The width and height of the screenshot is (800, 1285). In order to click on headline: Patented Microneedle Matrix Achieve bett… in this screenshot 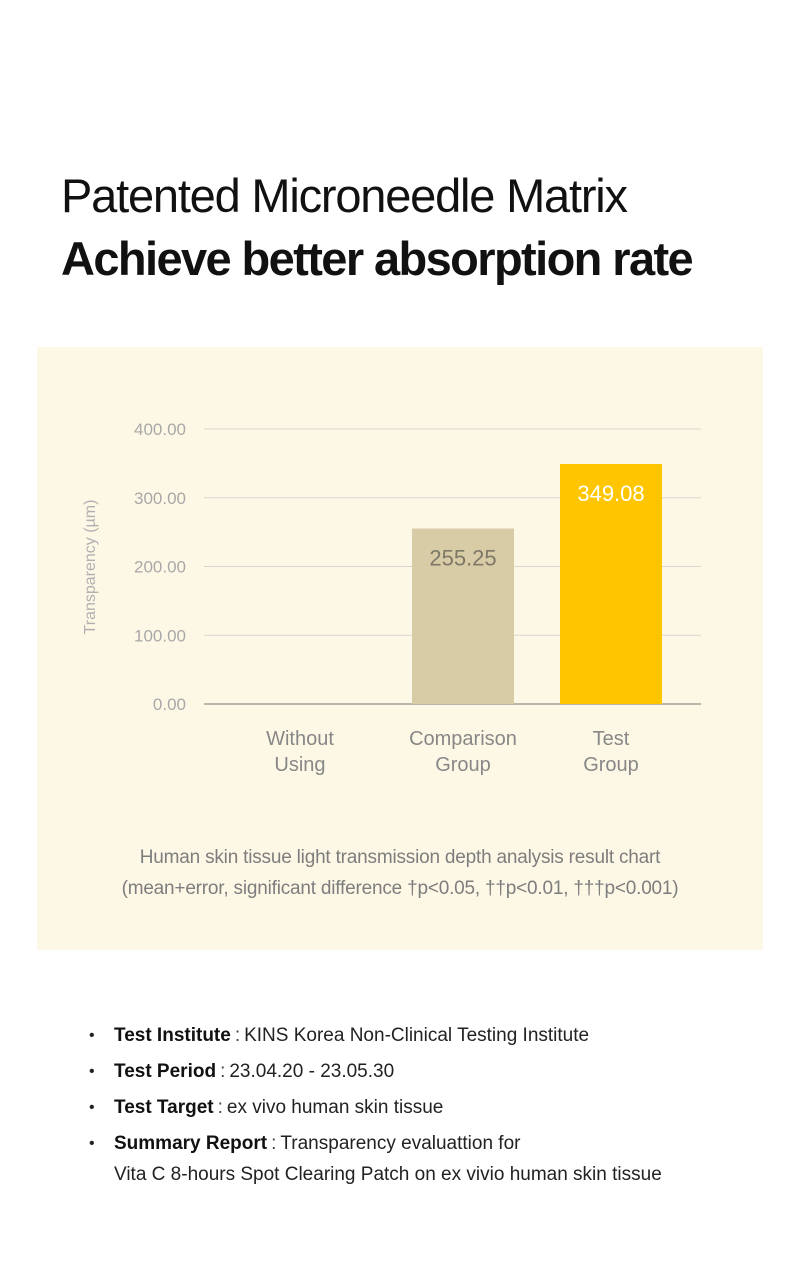, I will do `click(377, 229)`.